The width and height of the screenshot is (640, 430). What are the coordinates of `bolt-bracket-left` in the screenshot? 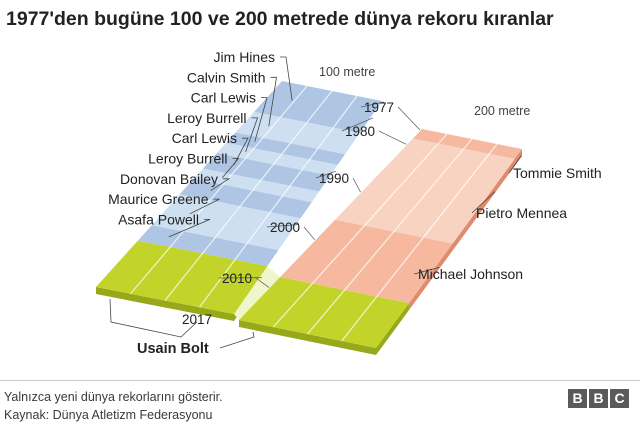 It's located at (153, 318).